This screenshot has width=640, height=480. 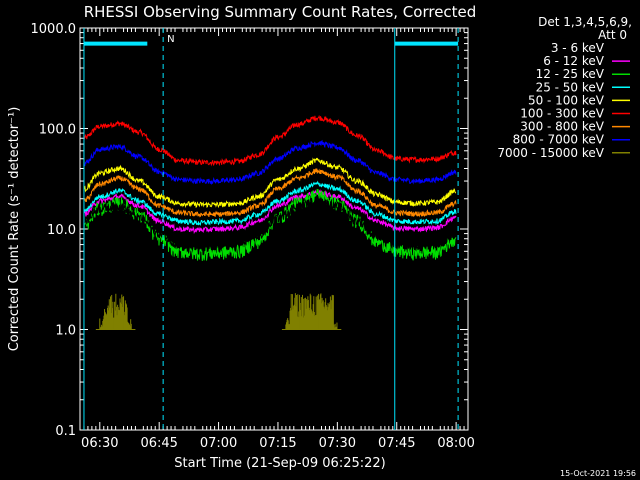 What do you see at coordinates (65, 331) in the screenshot?
I see `y-tick-label: 1.0` at bounding box center [65, 331].